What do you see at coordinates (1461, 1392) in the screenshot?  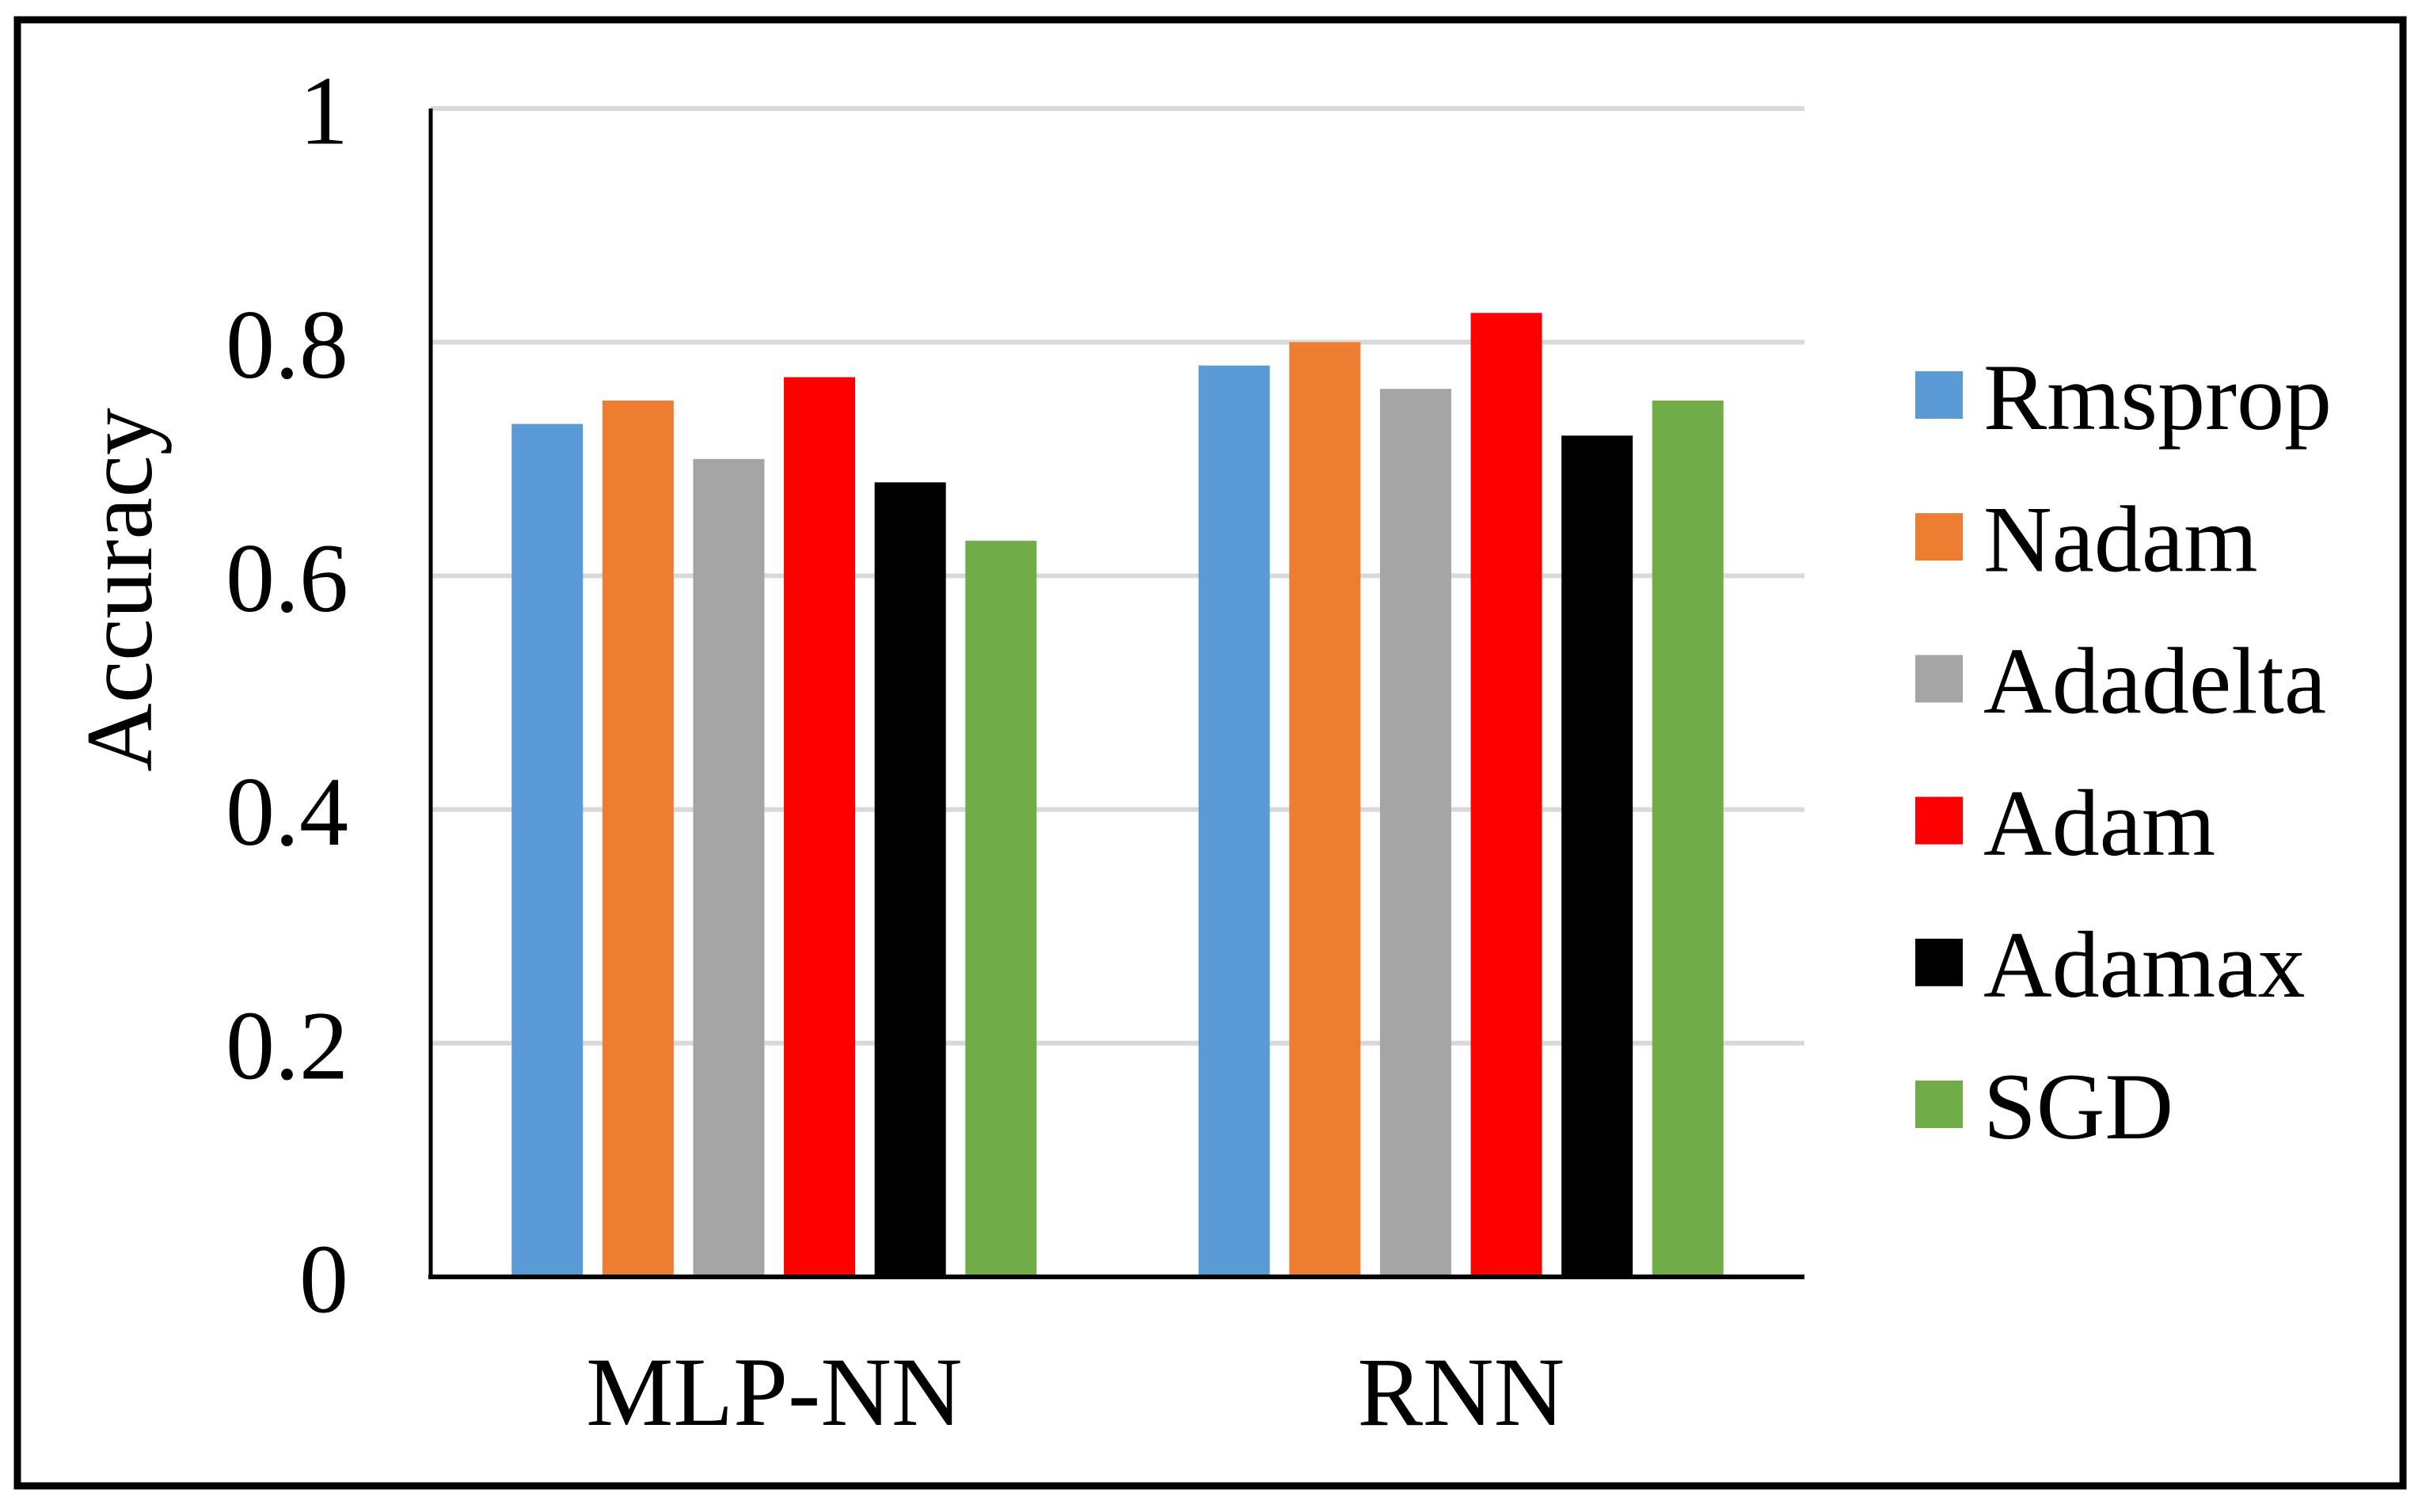 I see `x-category-label: RNN` at bounding box center [1461, 1392].